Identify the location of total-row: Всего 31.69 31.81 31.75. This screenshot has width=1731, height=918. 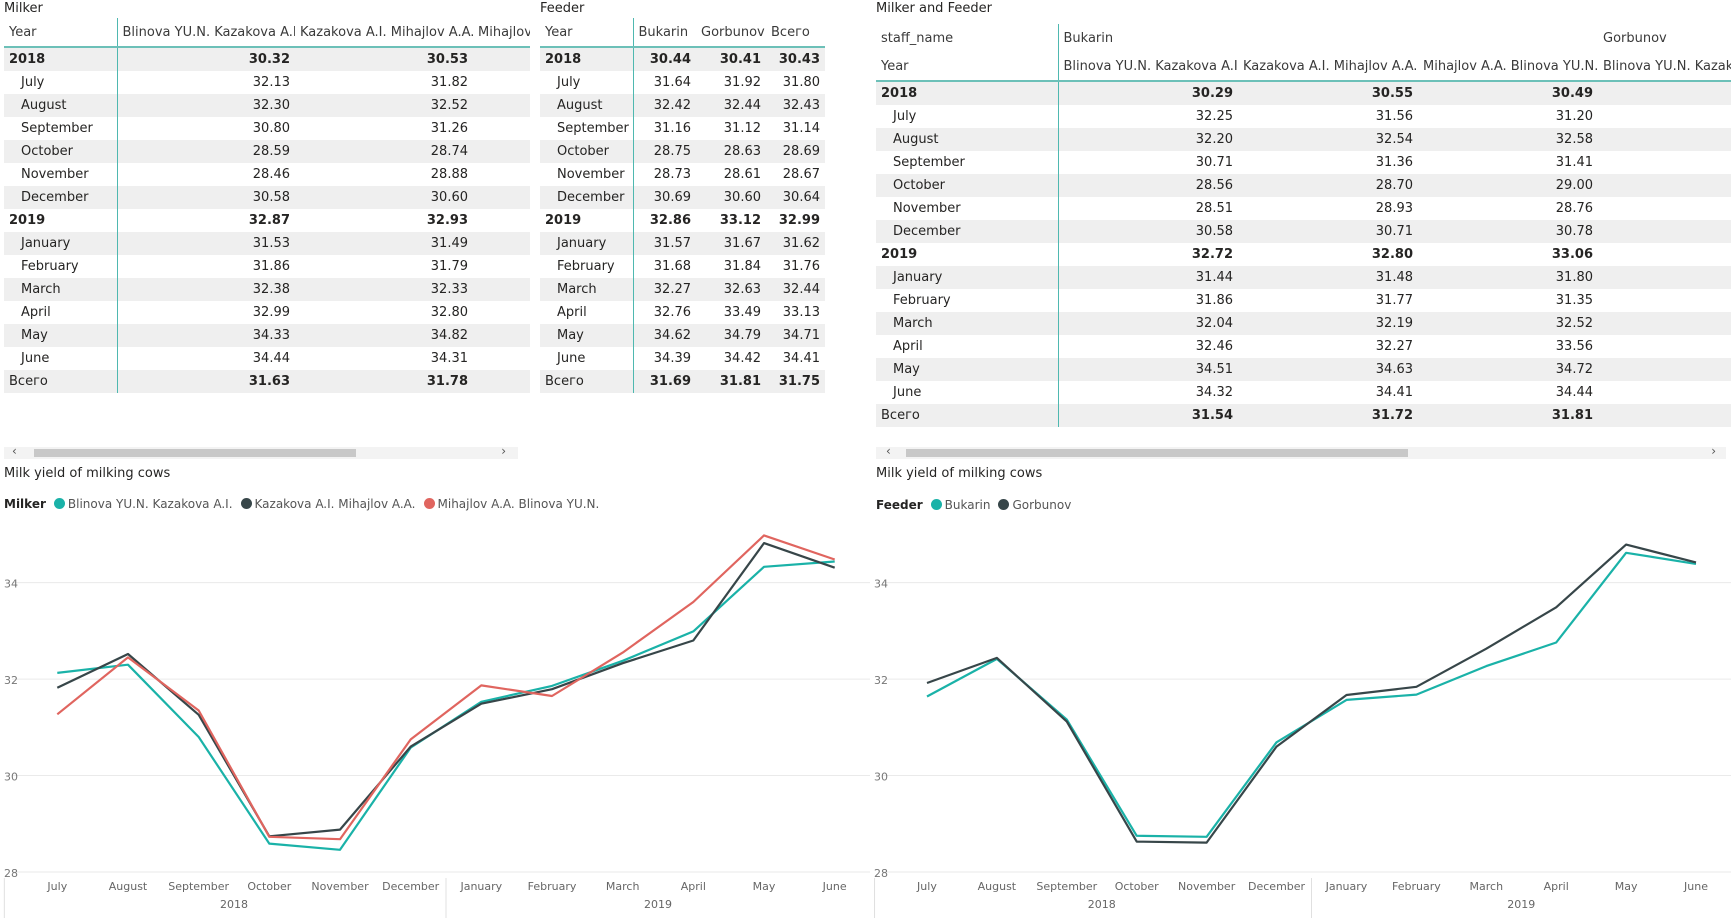
(682, 381).